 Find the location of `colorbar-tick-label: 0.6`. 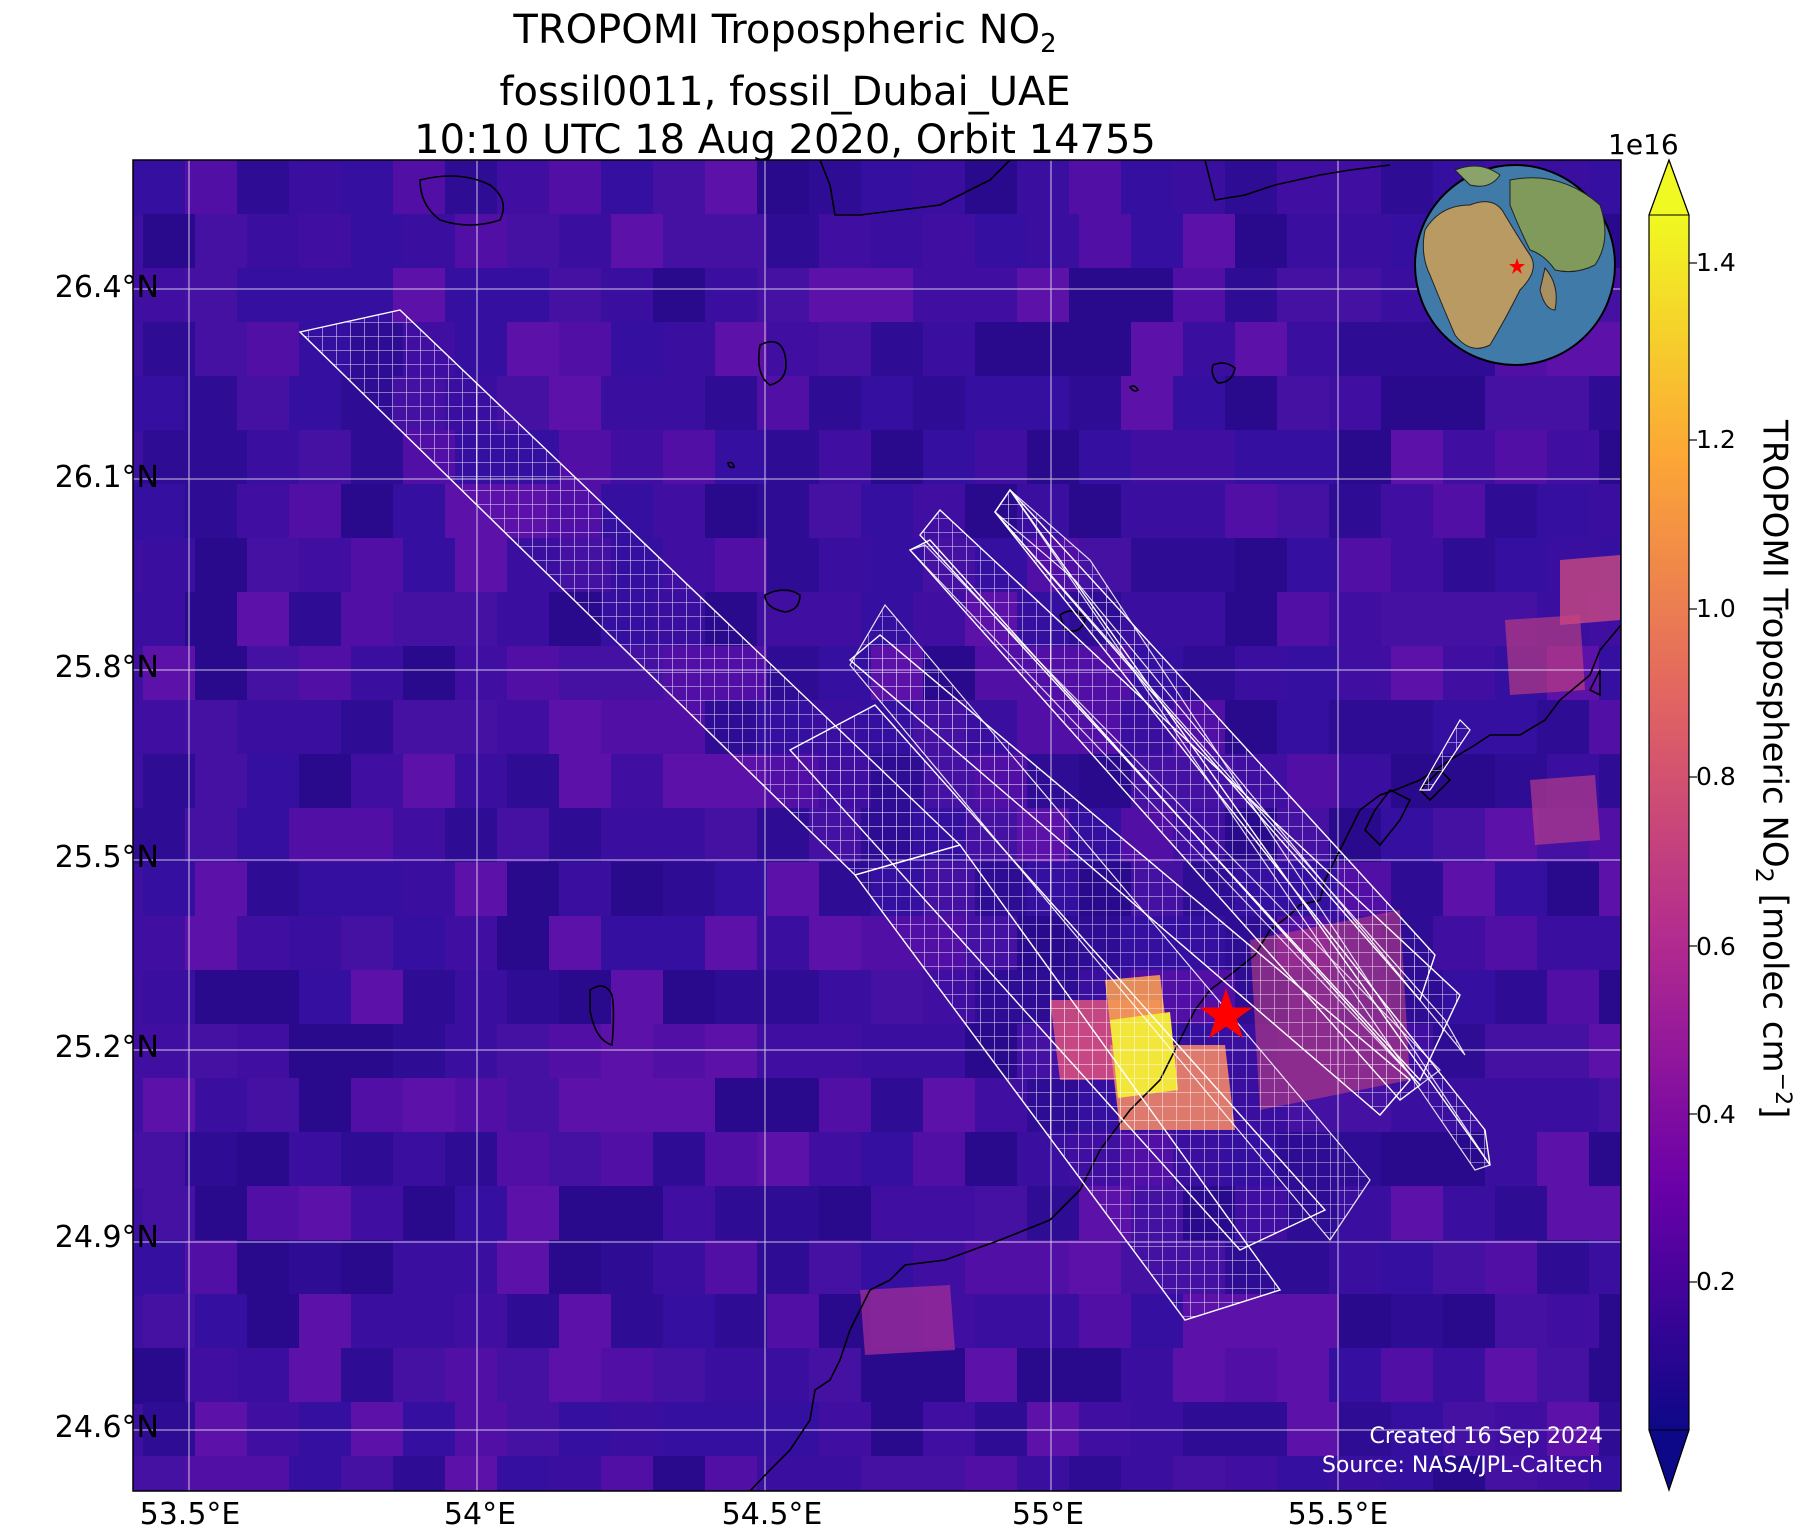

colorbar-tick-label: 0.6 is located at coordinates (1716, 946).